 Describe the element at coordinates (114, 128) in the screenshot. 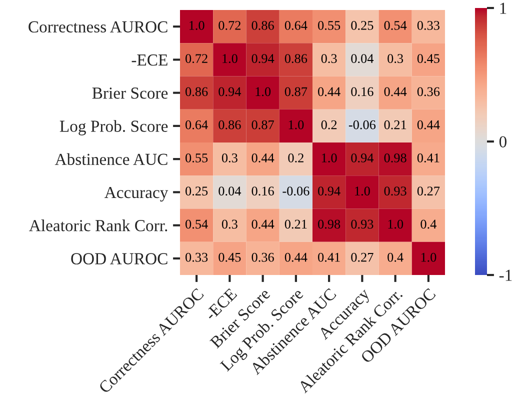

I see `y-tick-label: Log Prob. Score` at that location.